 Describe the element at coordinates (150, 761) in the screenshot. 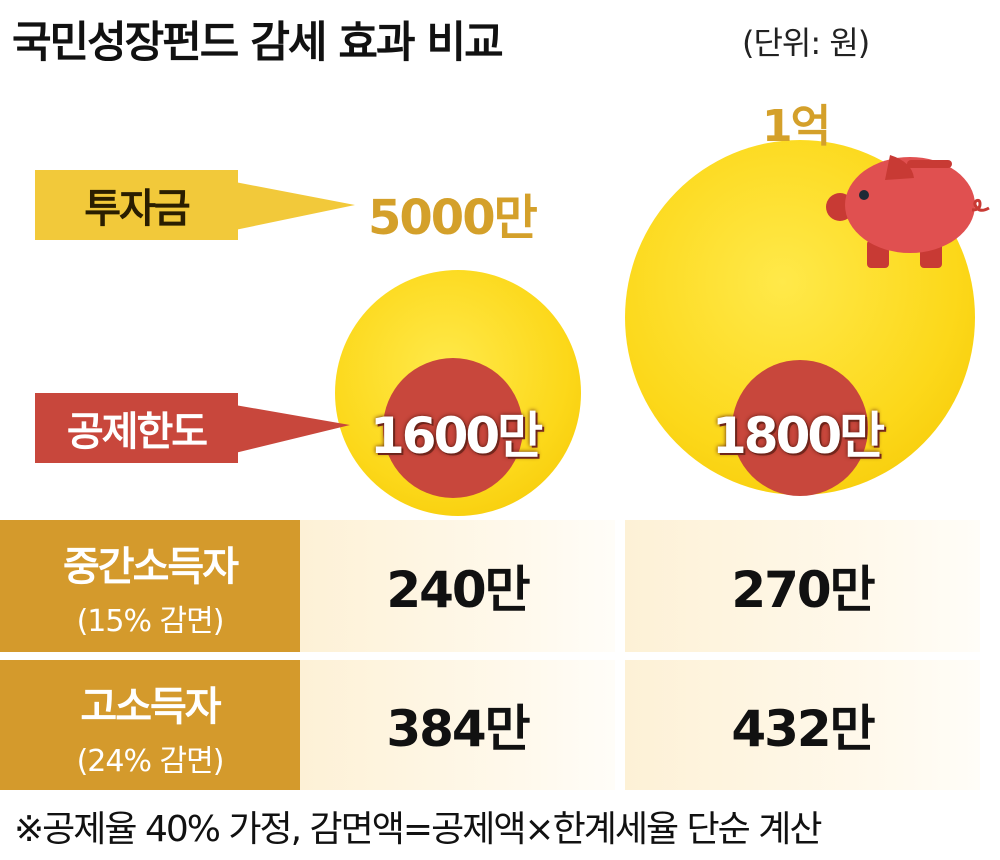

I see `row-label-sub: (24% 감면)` at that location.